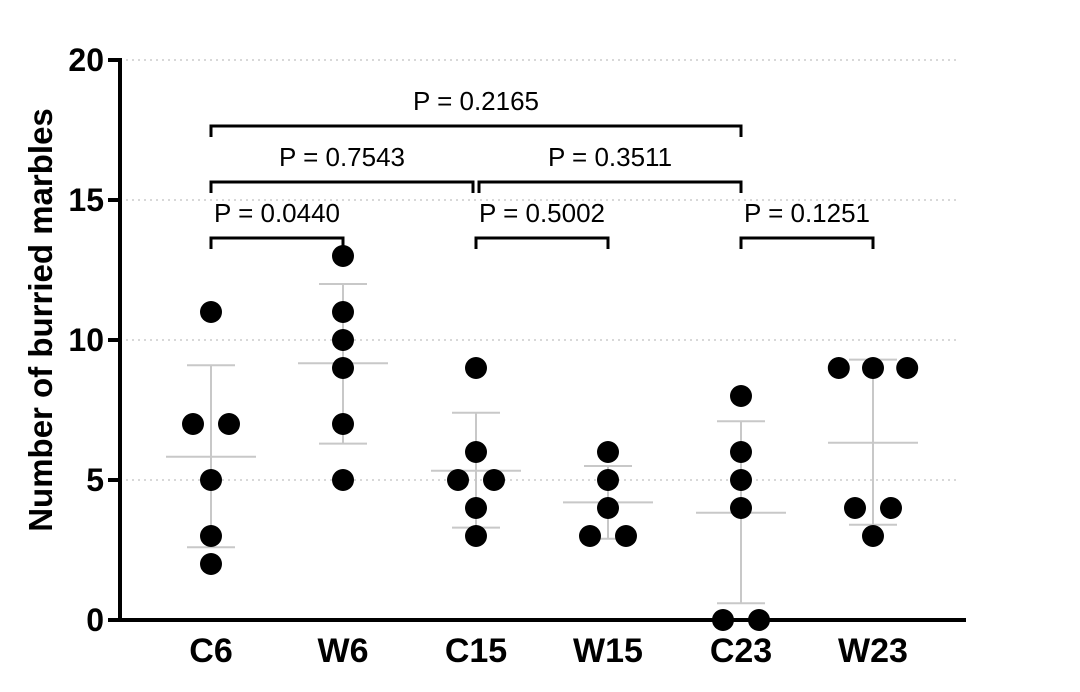 The height and width of the screenshot is (692, 1080). I want to click on y-tick-label: 10, so click(86, 340).